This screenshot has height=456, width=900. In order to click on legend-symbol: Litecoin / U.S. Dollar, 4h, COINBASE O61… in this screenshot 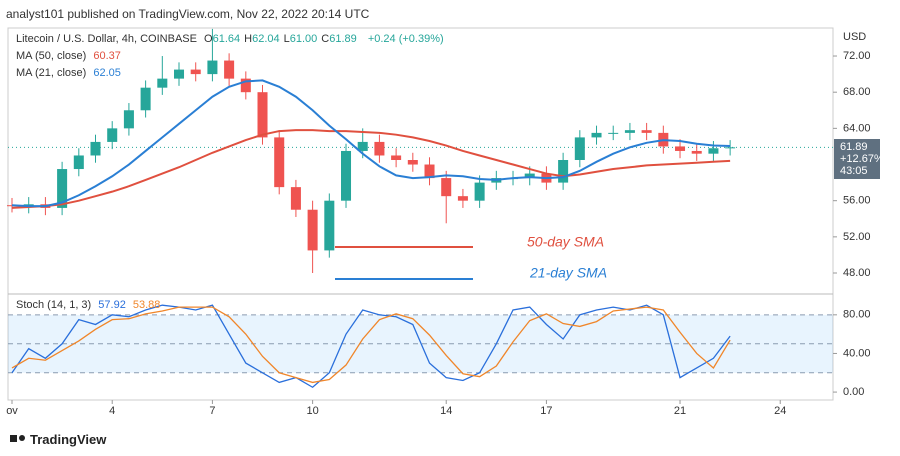, I will do `click(232, 39)`.